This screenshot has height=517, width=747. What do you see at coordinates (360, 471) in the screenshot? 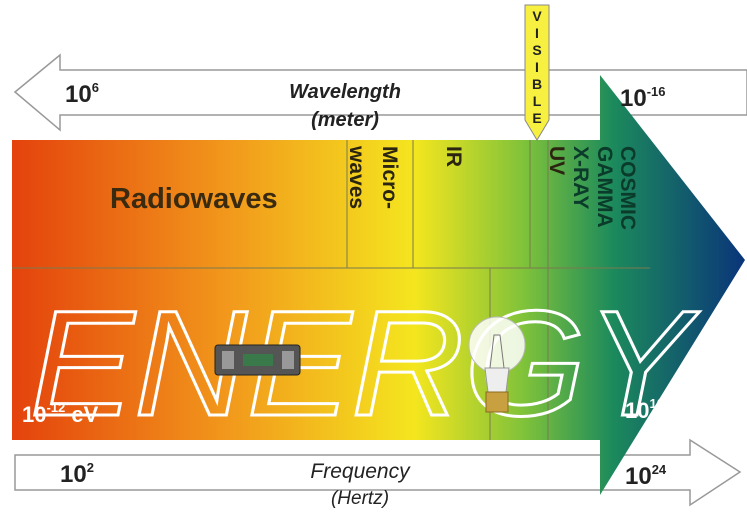
I see `frequency-title: Frequency` at bounding box center [360, 471].